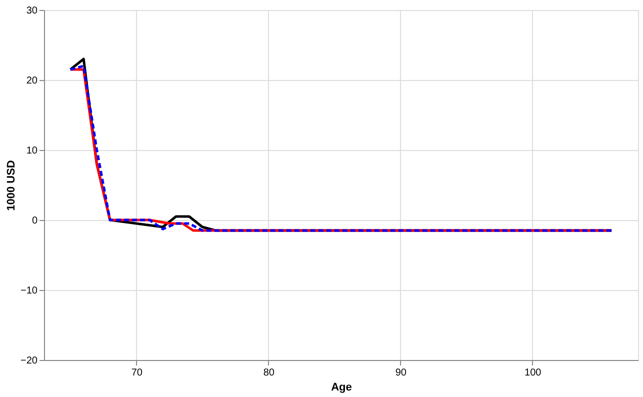  What do you see at coordinates (12, 185) in the screenshot?
I see `y-axis-title: 1000 USD` at bounding box center [12, 185].